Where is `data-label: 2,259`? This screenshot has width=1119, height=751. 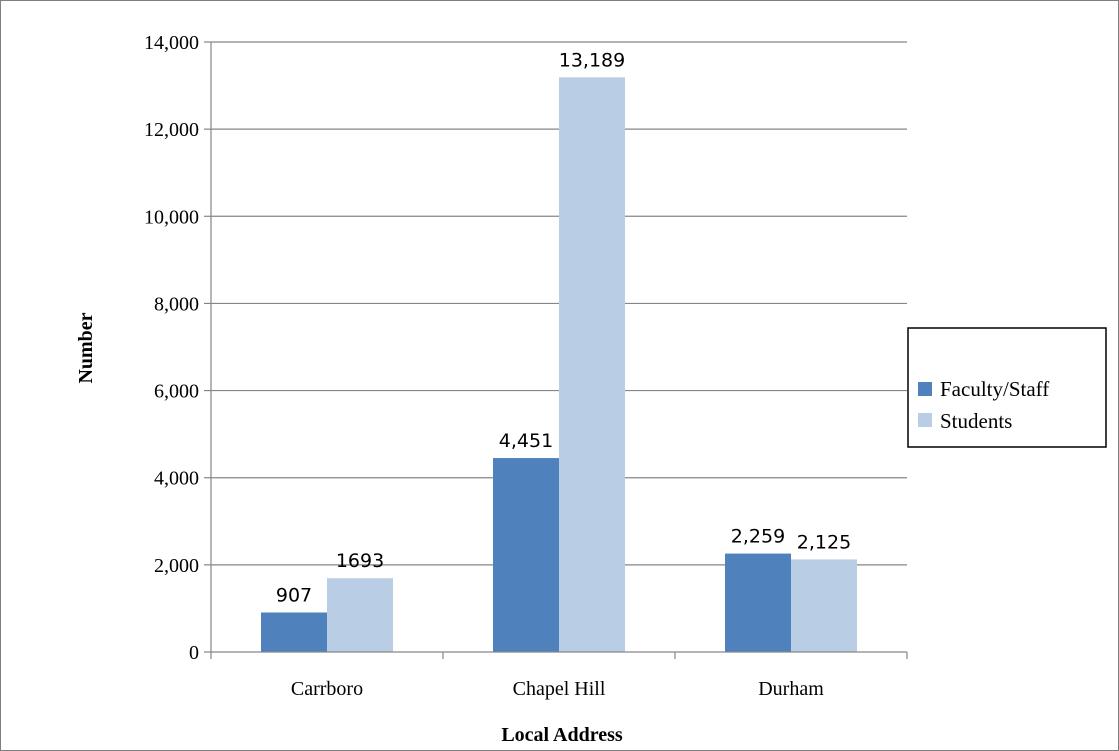
data-label: 2,259 is located at coordinates (758, 537).